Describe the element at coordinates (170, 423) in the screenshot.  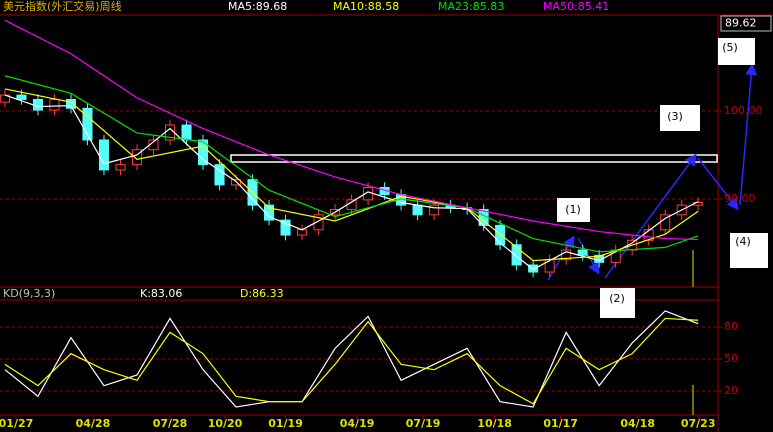
I see `x-tick-label: 07/28` at that location.